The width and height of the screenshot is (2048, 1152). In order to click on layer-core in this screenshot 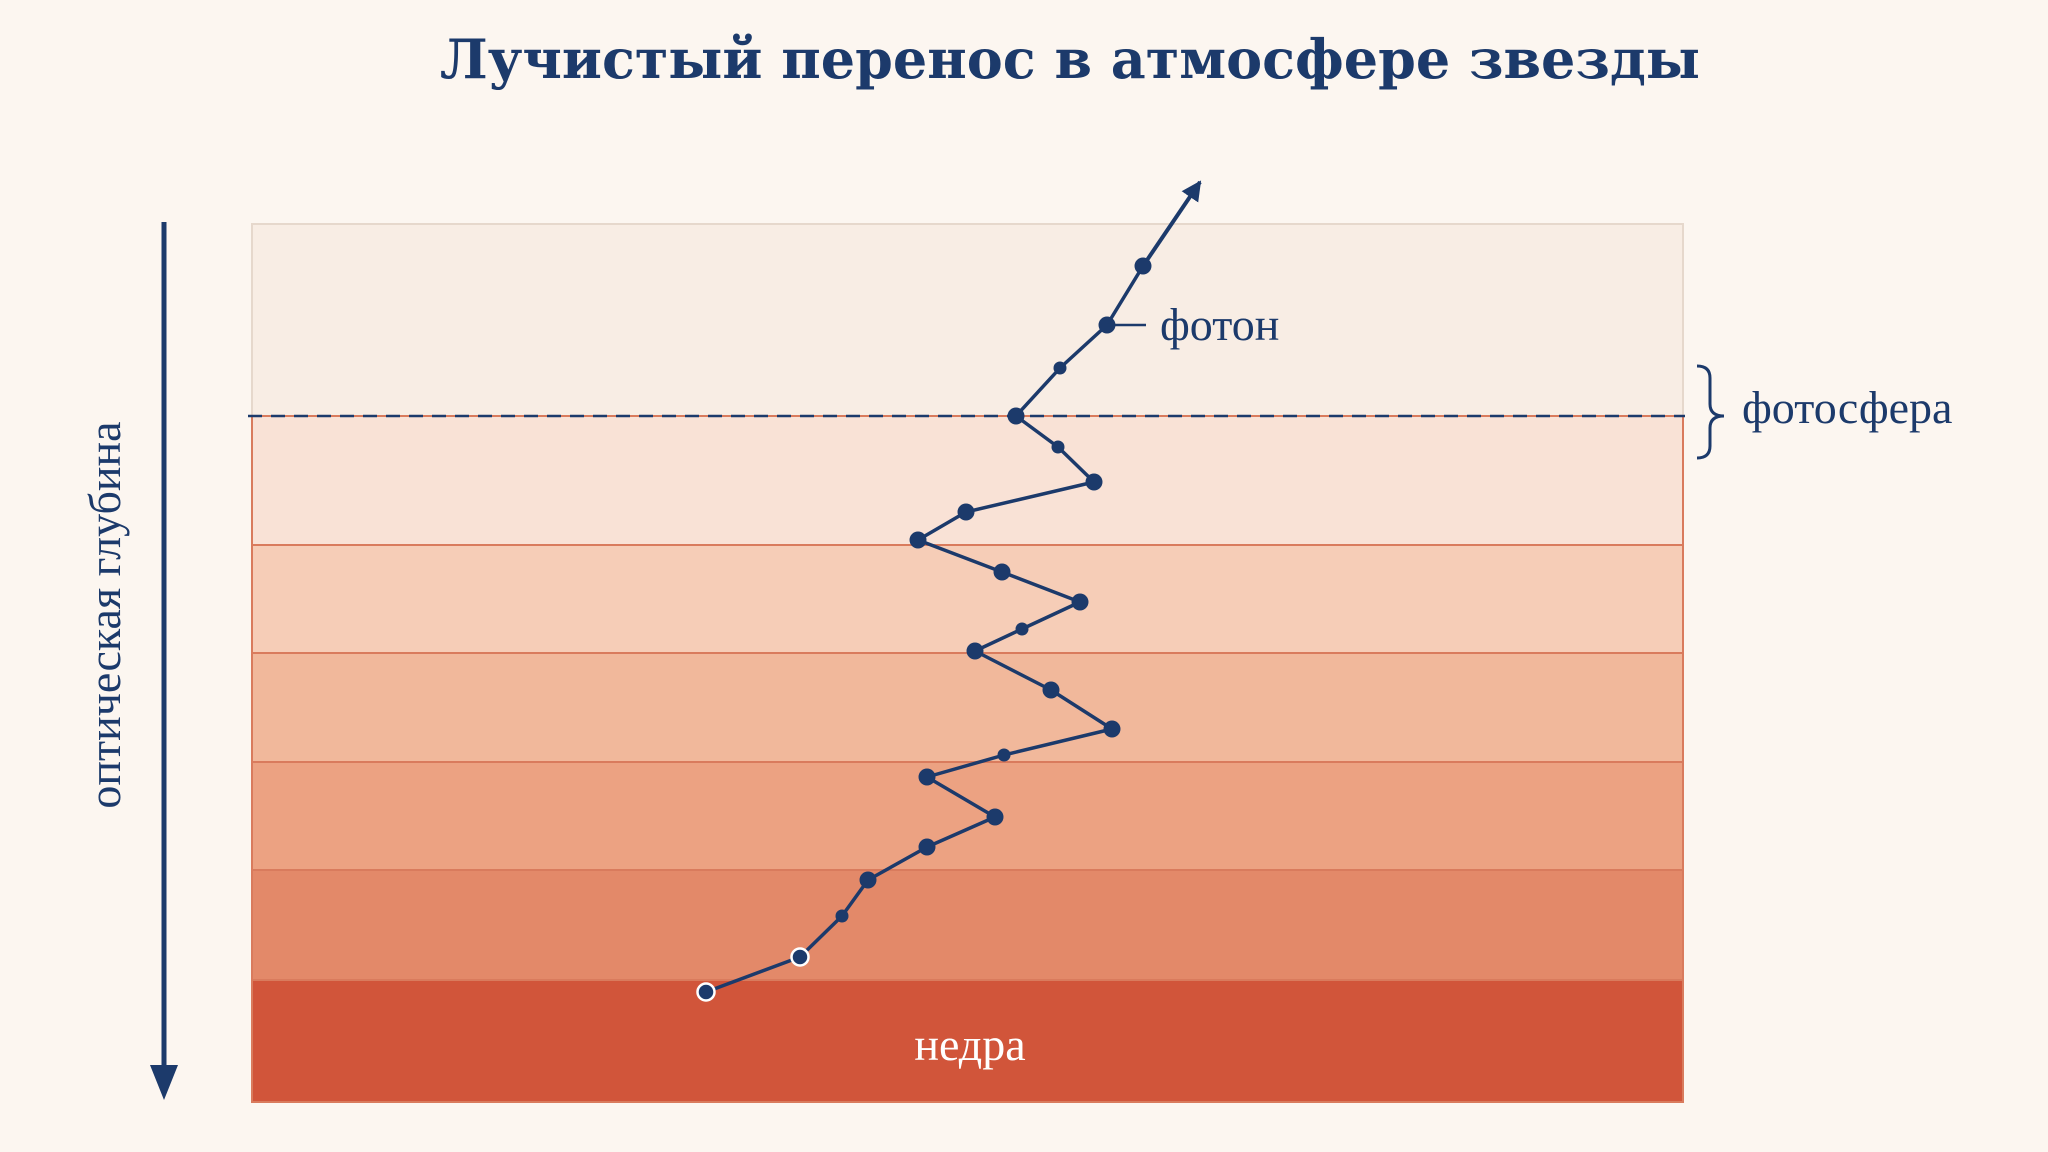, I will do `click(967, 1041)`.